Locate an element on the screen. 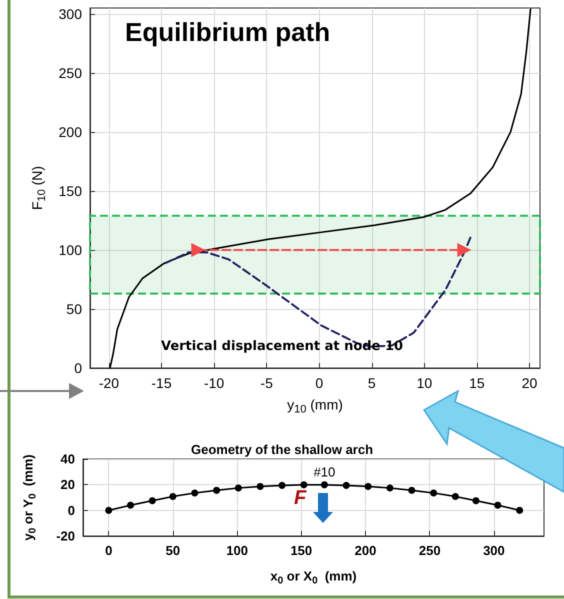 This screenshot has height=599, width=564. x-tick-label: 300 is located at coordinates (494, 550).